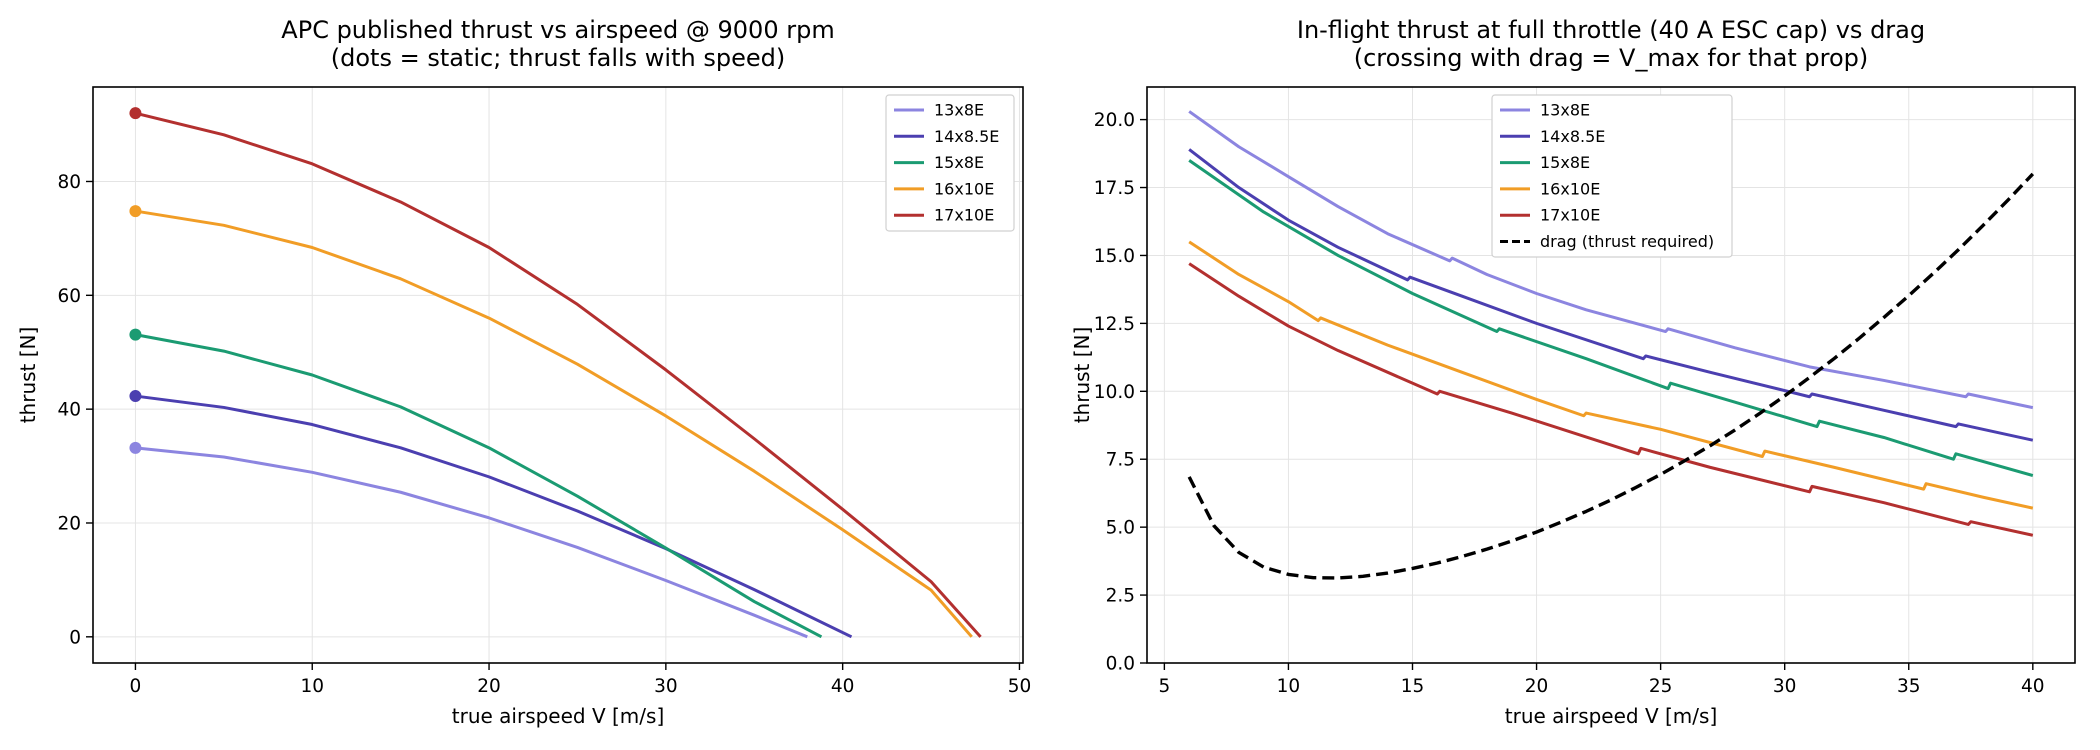 This screenshot has width=2100, height=750. What do you see at coordinates (558, 58) in the screenshot?
I see `chart-subtitle: (dots = static; thrust falls with speed)` at bounding box center [558, 58].